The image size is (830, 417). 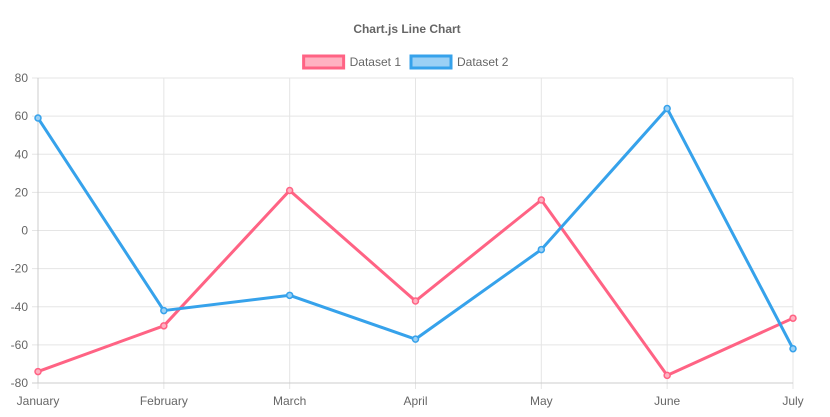 I want to click on y-tick-label: -60, so click(x=20, y=345).